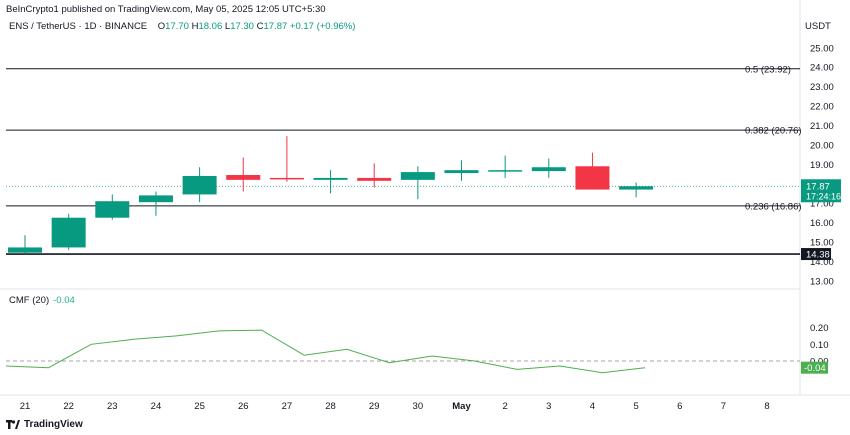  Describe the element at coordinates (325, 351) in the screenshot. I see `cmf-series-line` at that location.